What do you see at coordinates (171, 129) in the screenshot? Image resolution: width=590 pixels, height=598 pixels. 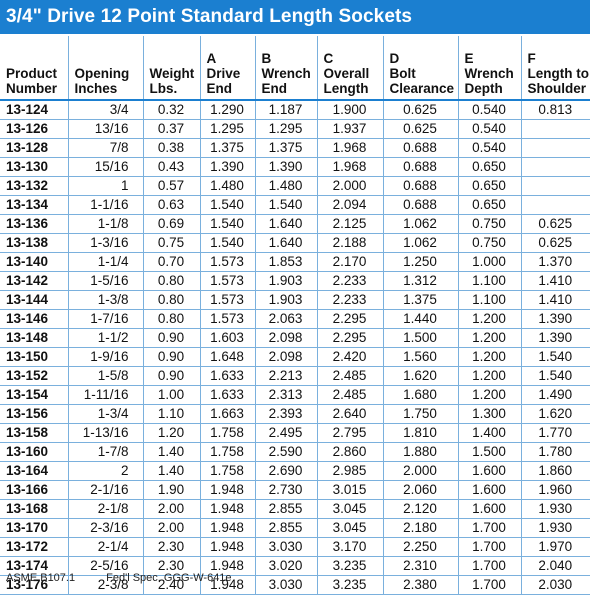 I see `cell-weight: 0.37` at bounding box center [171, 129].